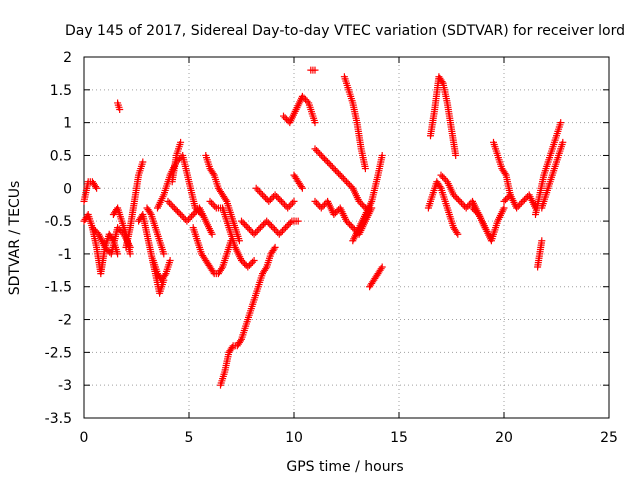 The image size is (640, 480). What do you see at coordinates (58, 222) in the screenshot?
I see `y-tick-label: -0.5` at bounding box center [58, 222].